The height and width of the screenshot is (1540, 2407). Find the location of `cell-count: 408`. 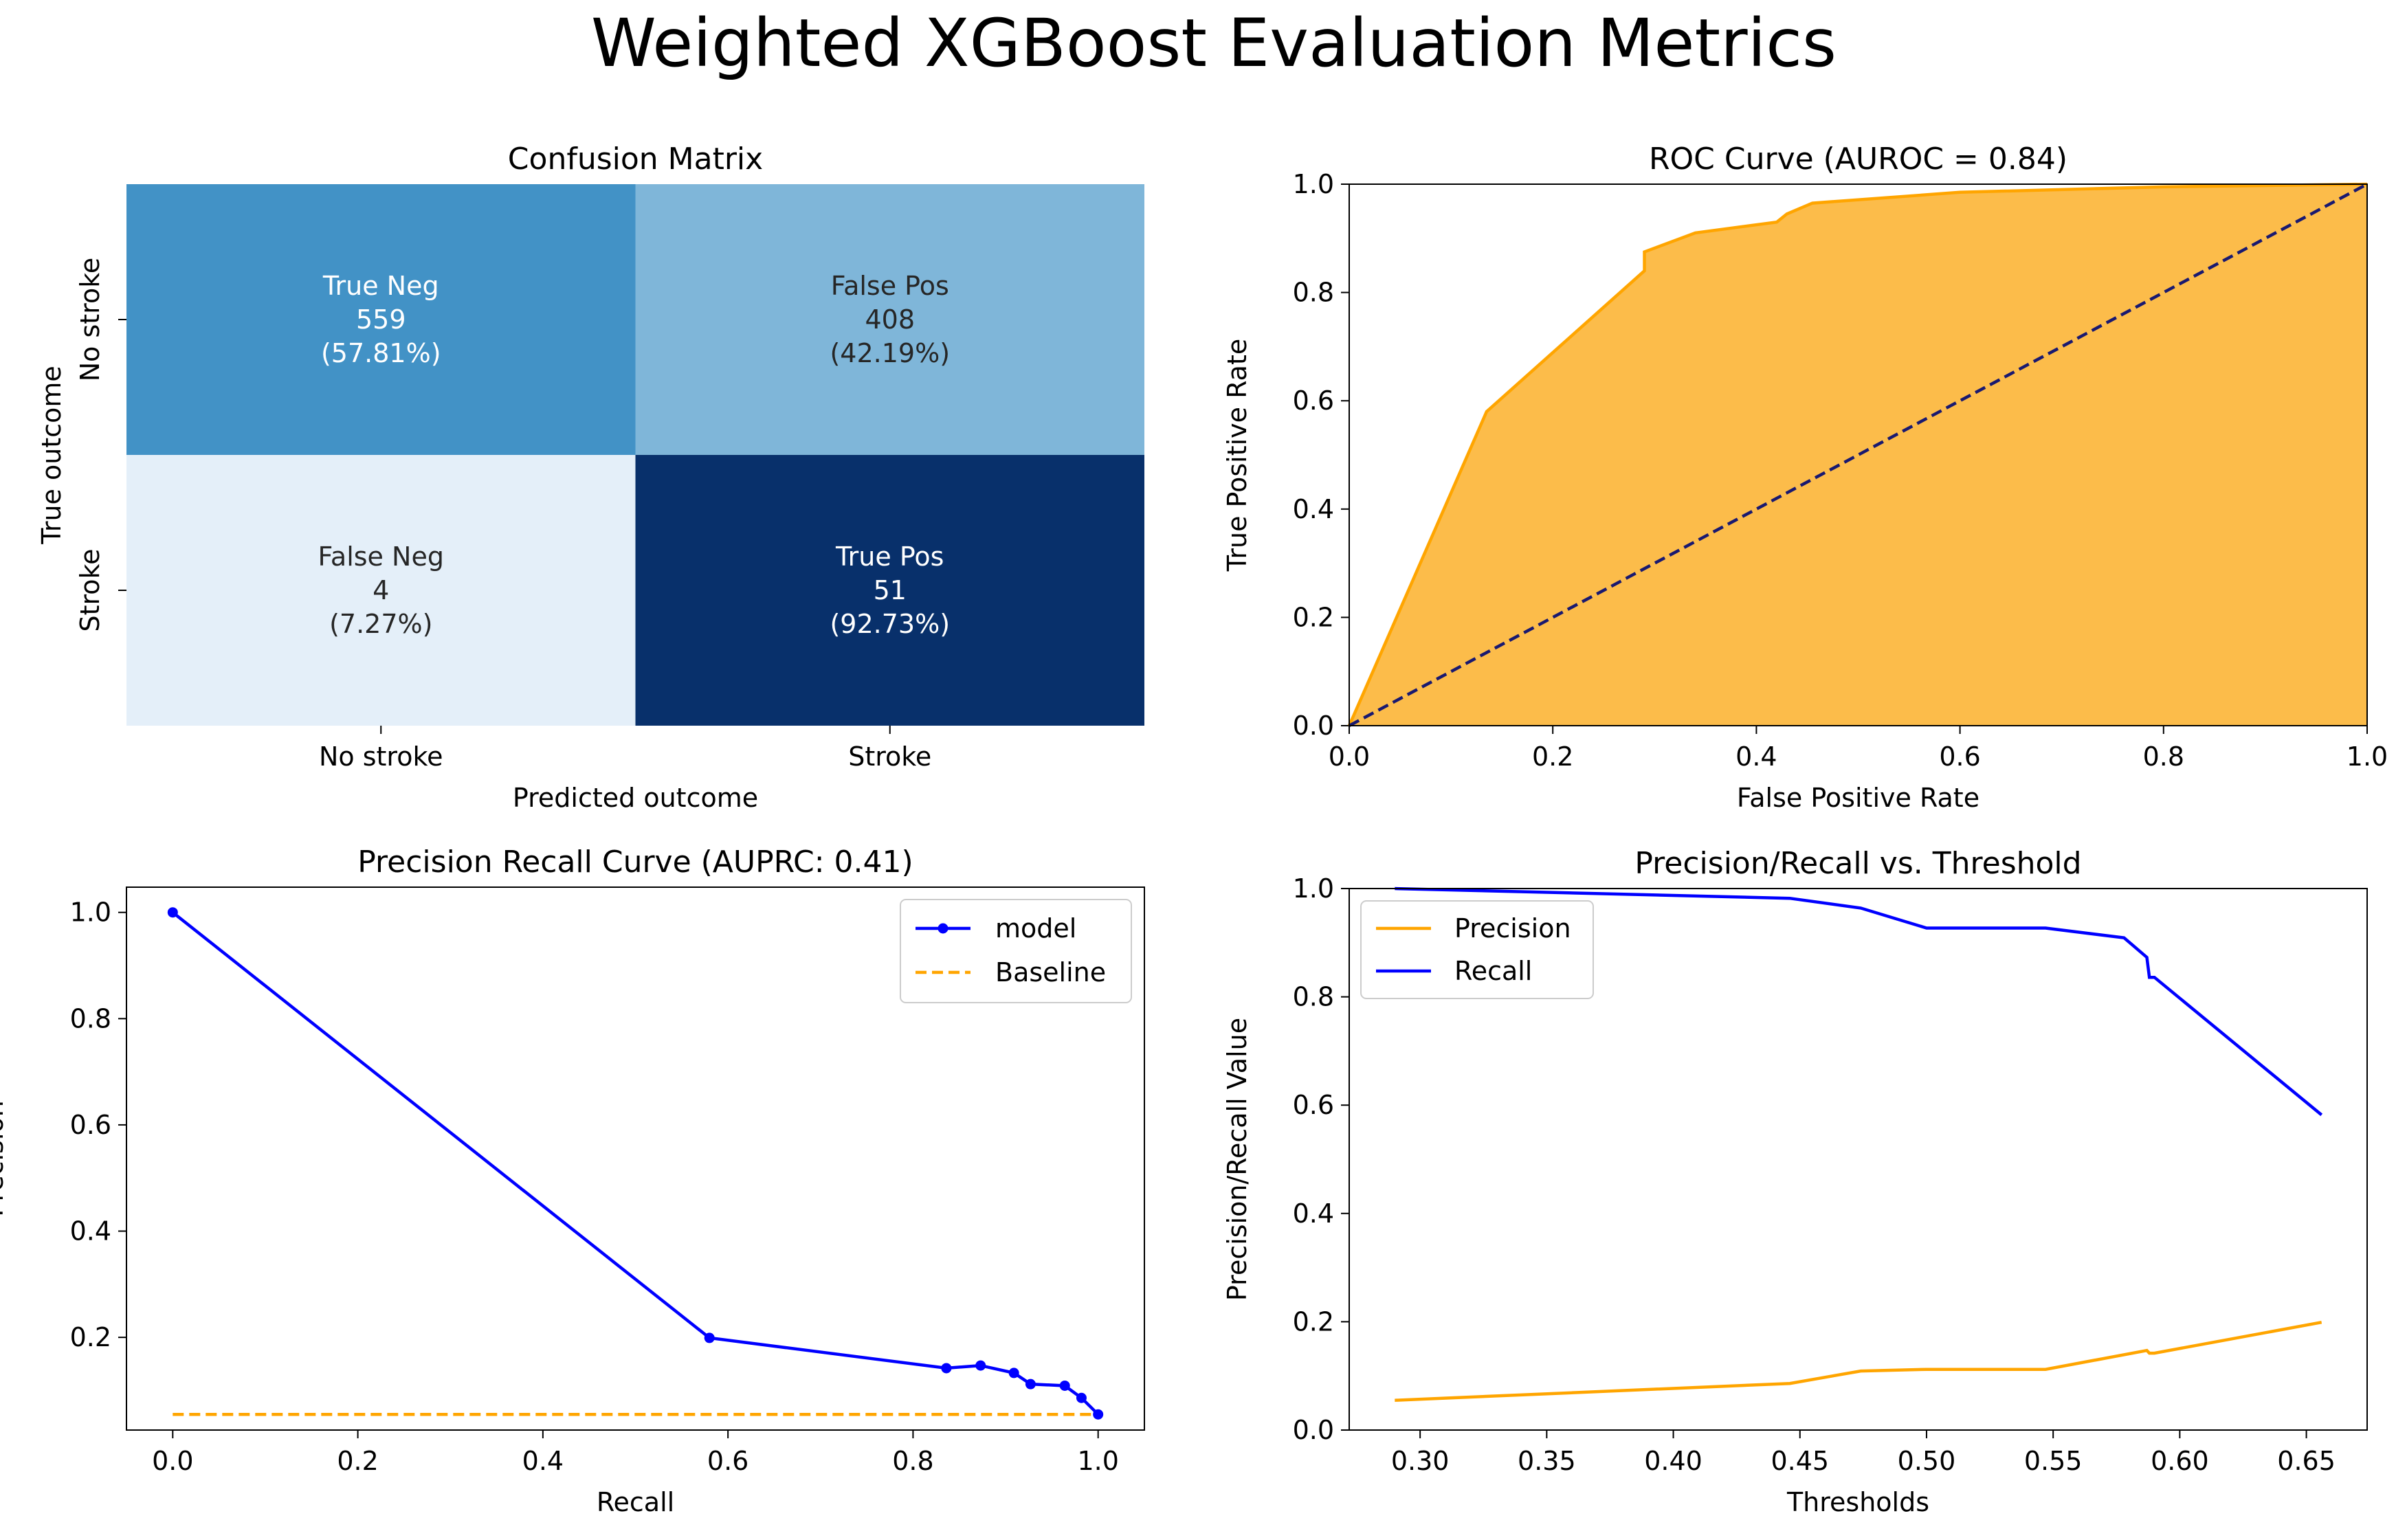

cell-count: 408 is located at coordinates (890, 319).